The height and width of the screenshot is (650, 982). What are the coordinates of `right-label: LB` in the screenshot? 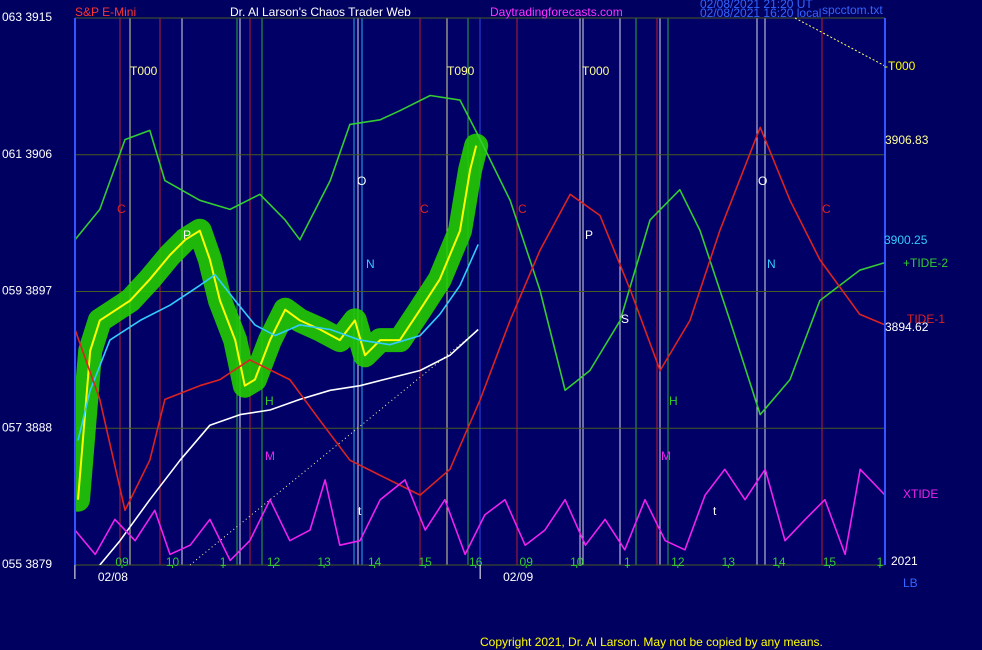 It's located at (910, 583).